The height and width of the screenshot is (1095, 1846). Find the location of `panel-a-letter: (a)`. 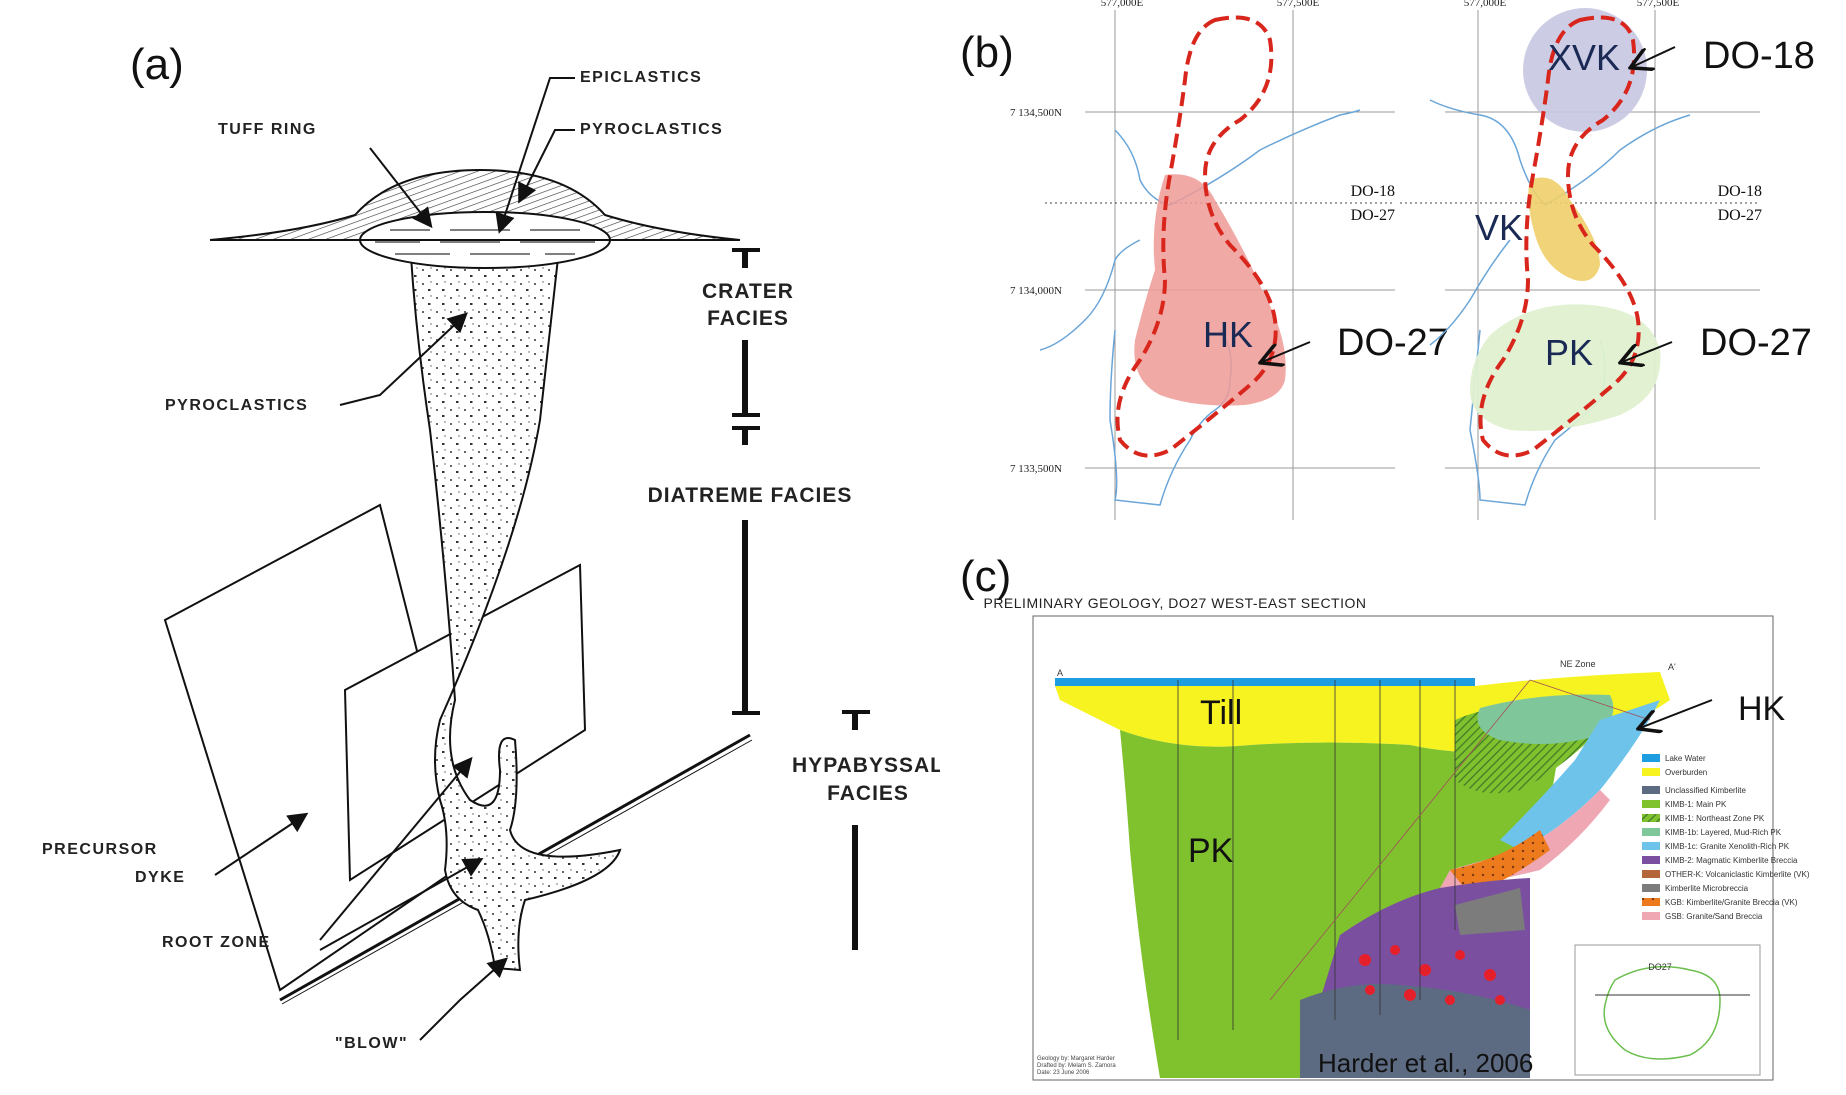

panel-a-letter: (a) is located at coordinates (157, 64).